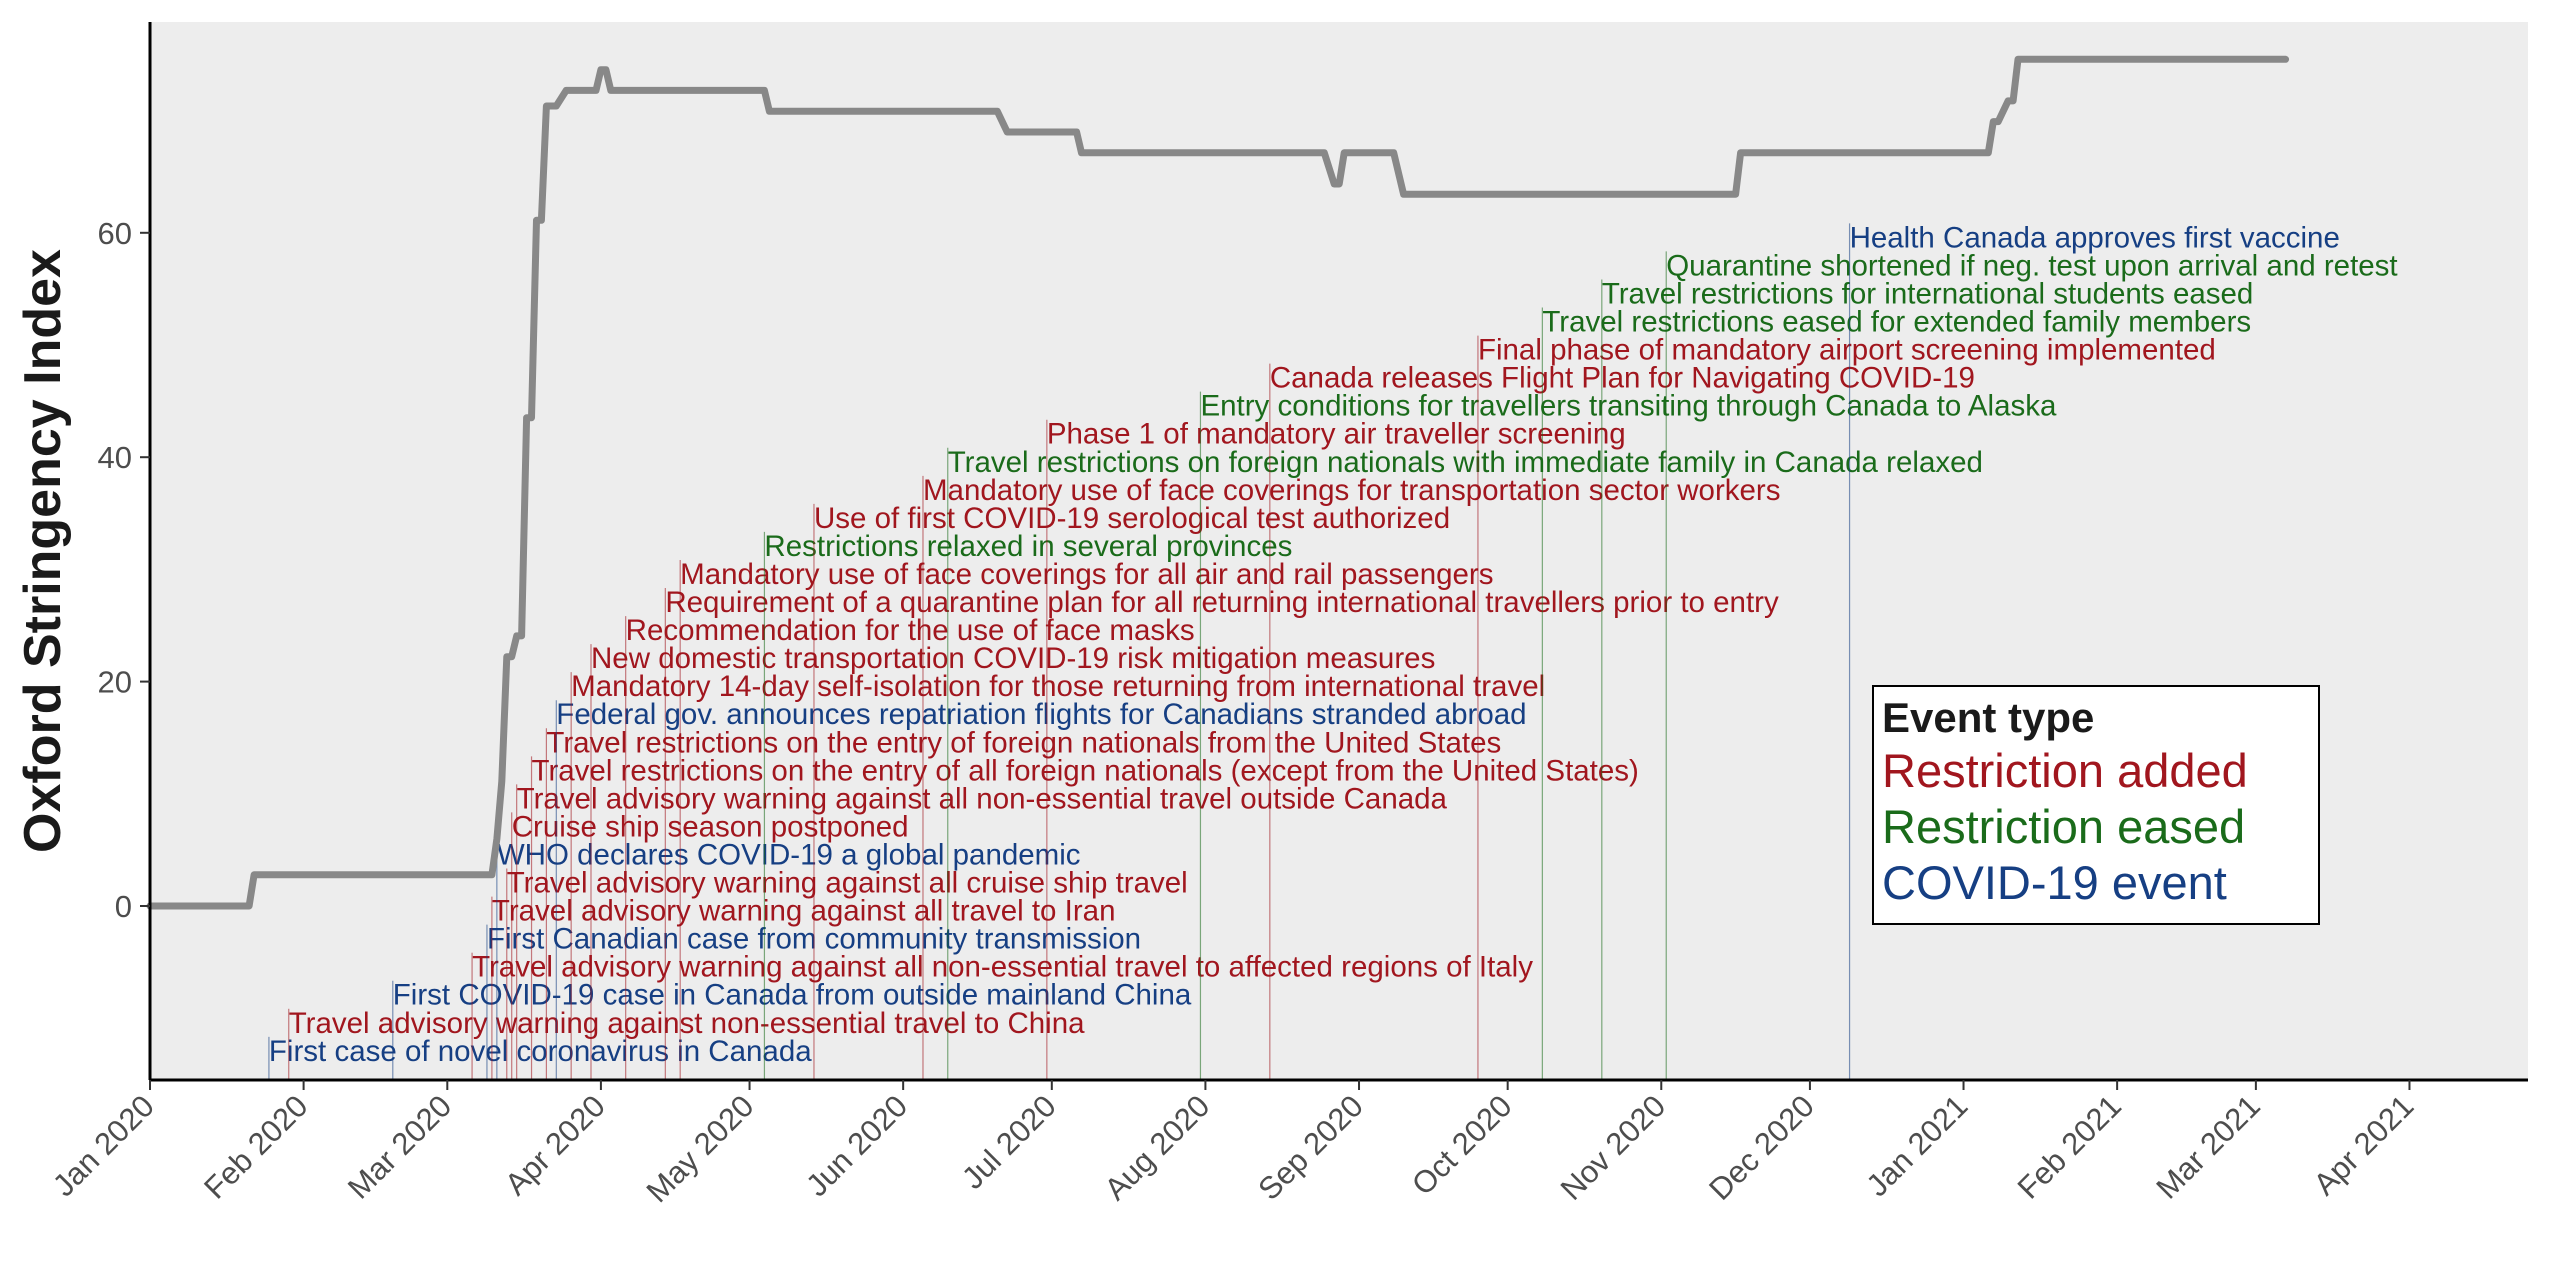  I want to click on x-tick-label: Aug 2020, so click(1157, 1147).